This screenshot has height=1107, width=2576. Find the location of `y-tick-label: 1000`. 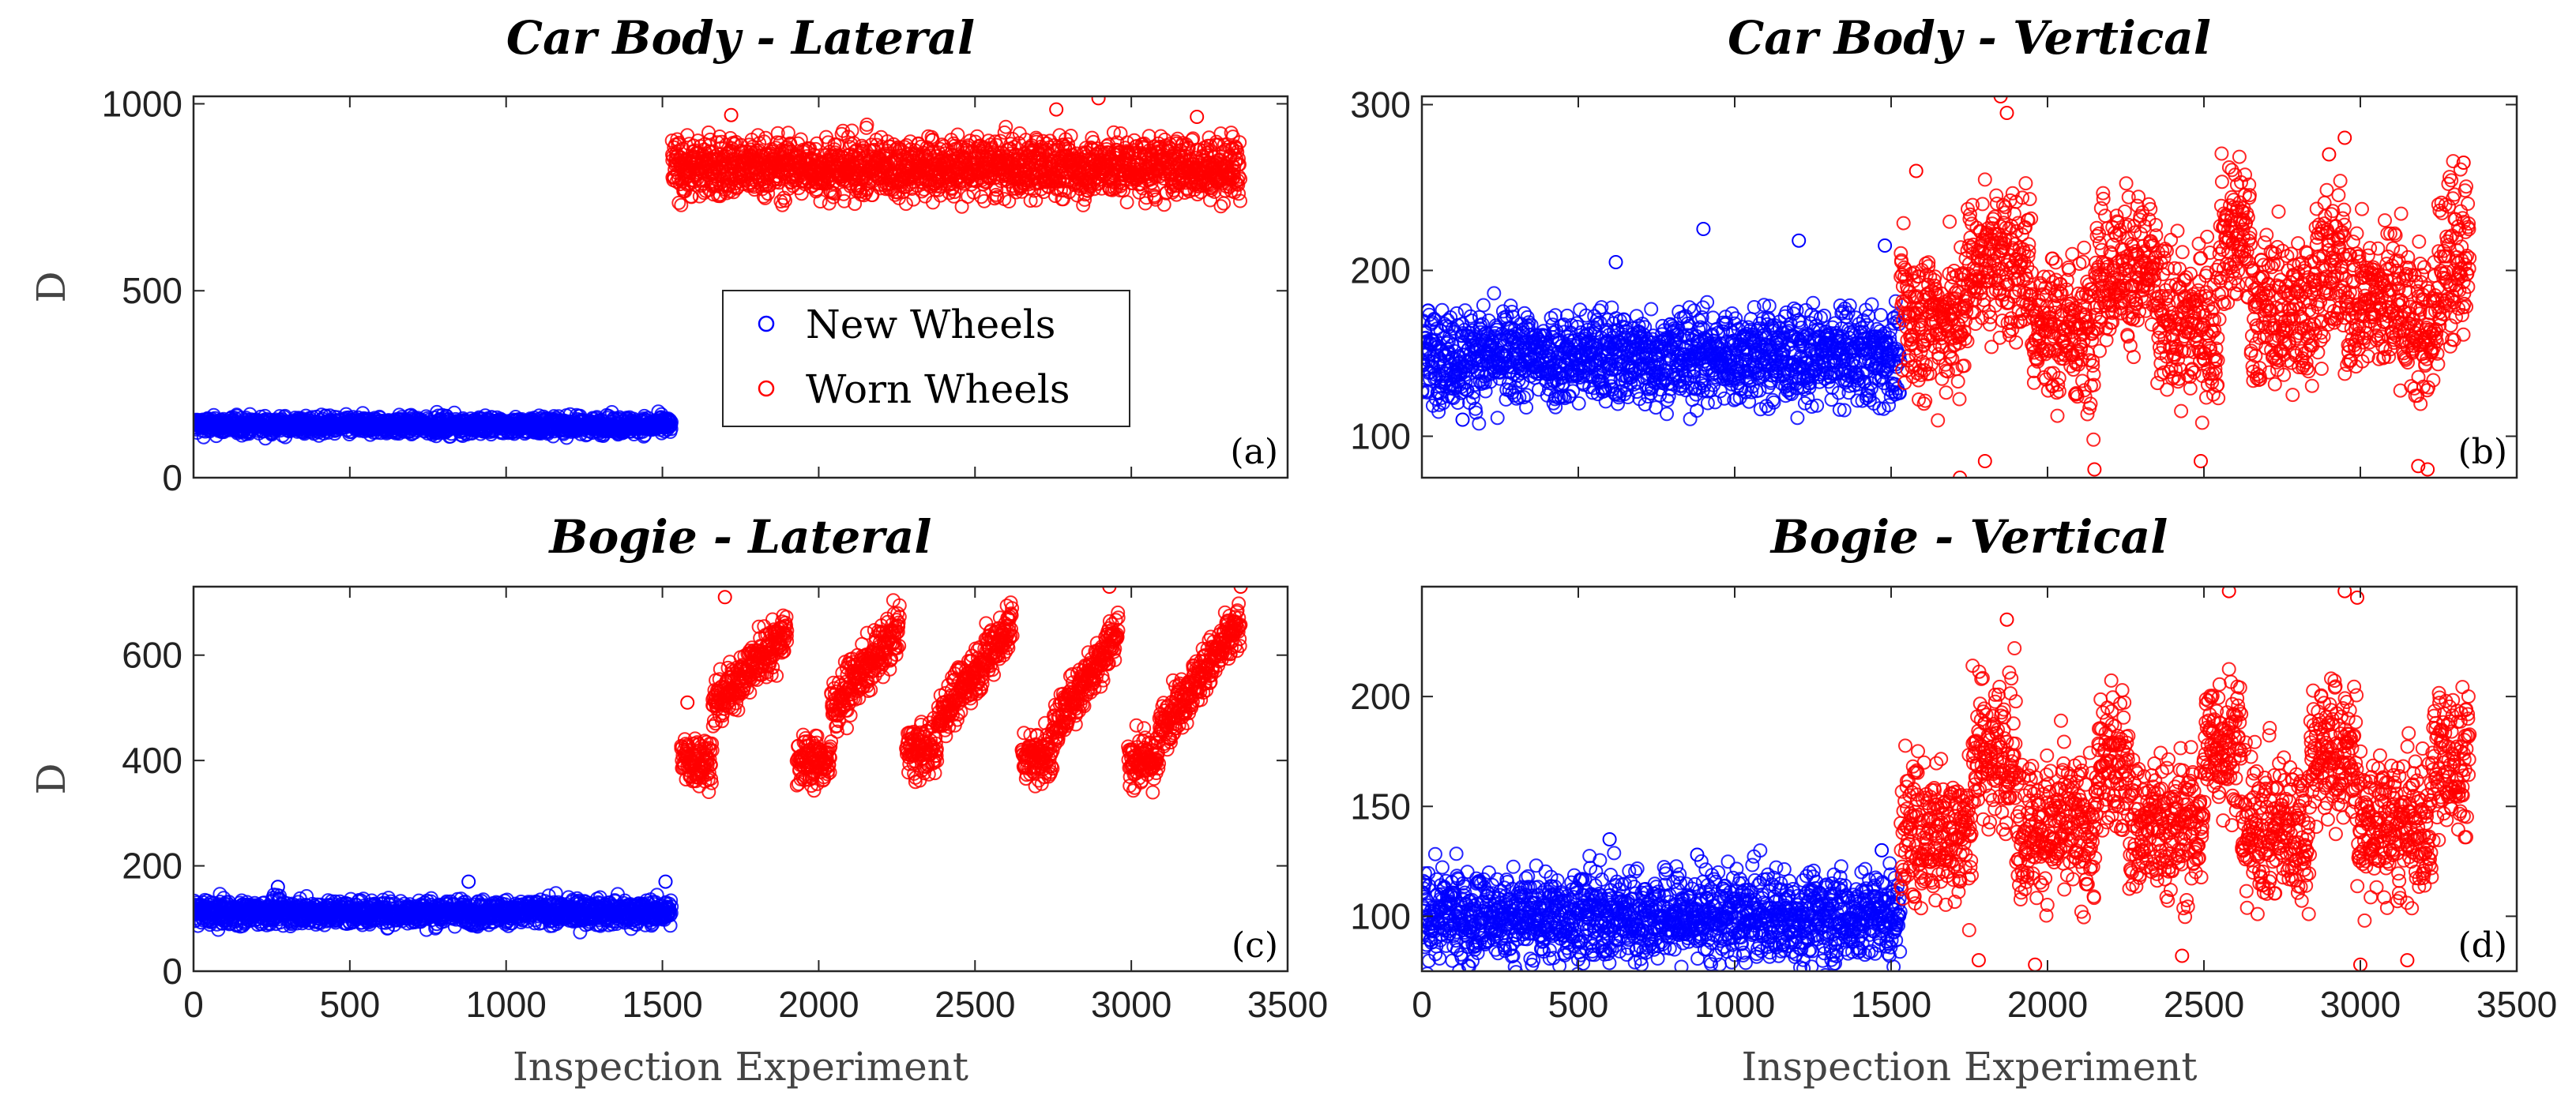

y-tick-label: 1000 is located at coordinates (142, 103).